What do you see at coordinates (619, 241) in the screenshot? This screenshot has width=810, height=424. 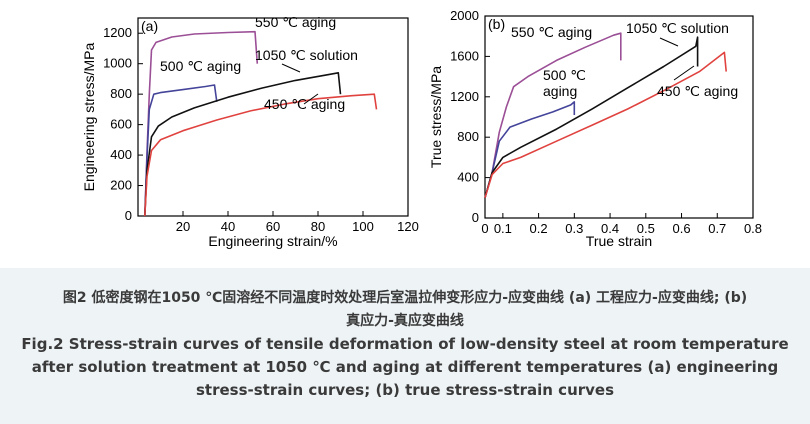 I see `x-axis-label: True strain` at bounding box center [619, 241].